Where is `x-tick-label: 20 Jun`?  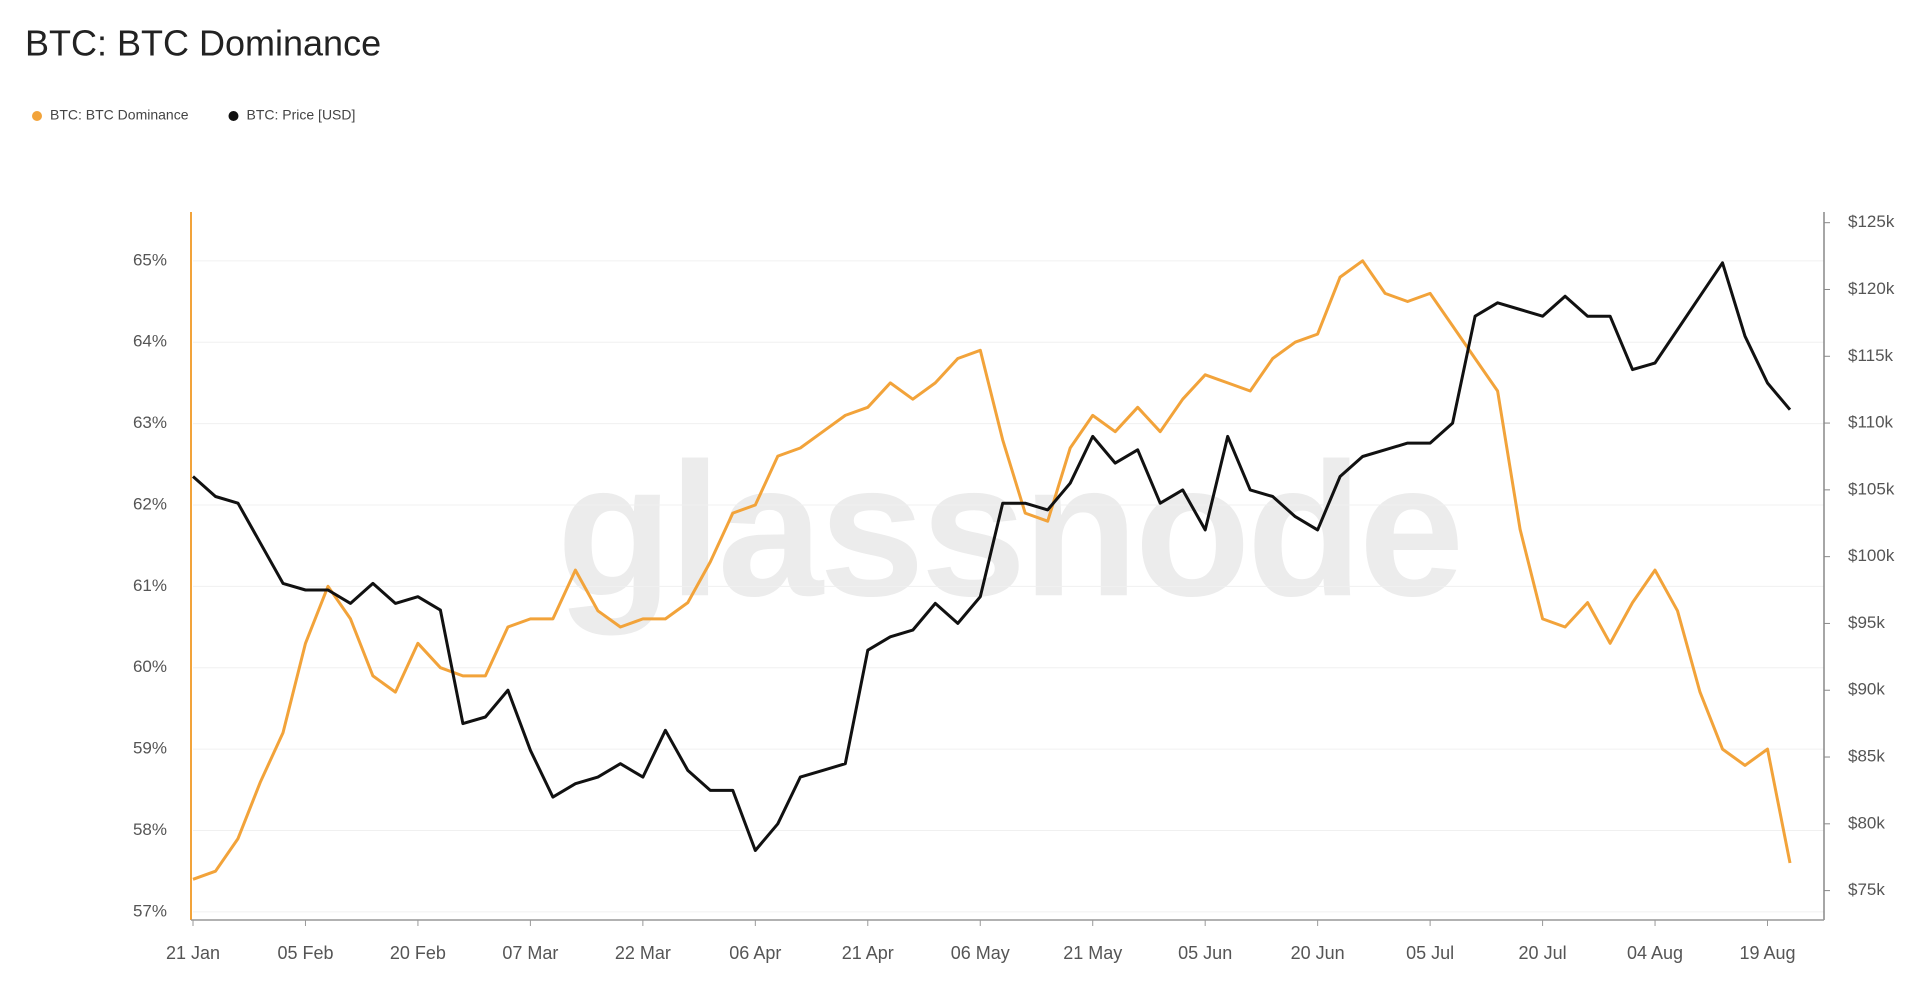 x-tick-label: 20 Jun is located at coordinates (1318, 953).